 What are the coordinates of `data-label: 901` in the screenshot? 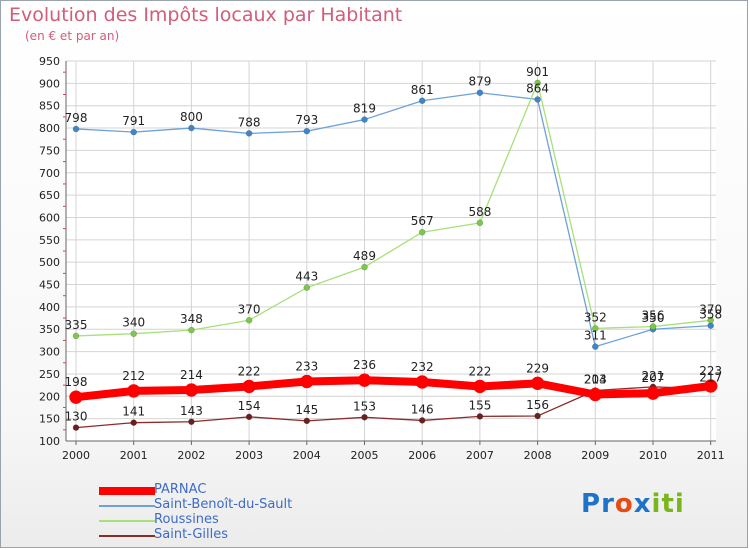 It's located at (537, 72).